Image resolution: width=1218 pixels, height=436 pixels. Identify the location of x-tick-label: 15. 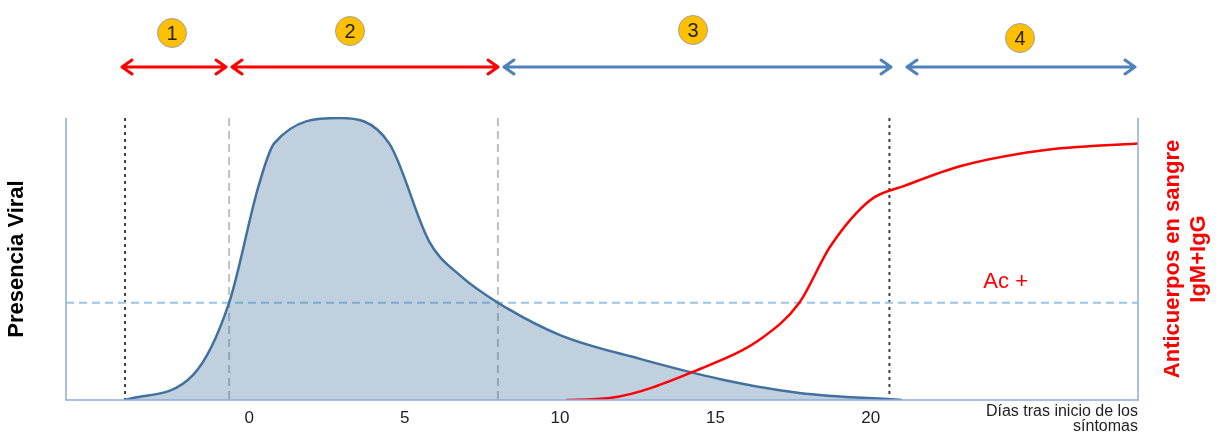
(715, 417).